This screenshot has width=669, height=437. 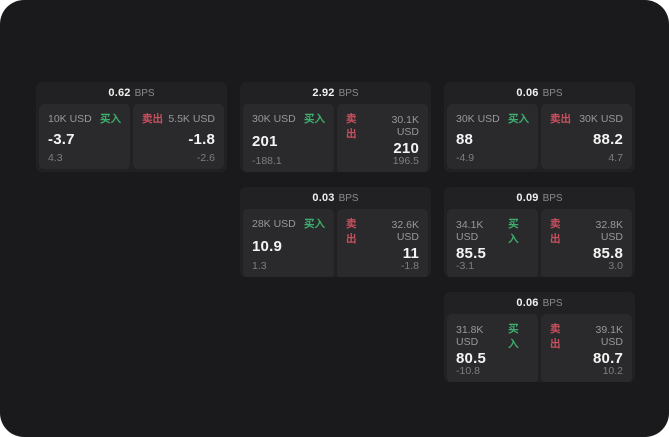 What do you see at coordinates (288, 243) in the screenshot?
I see `buy-panel: 28K USD 买入 10.9 1.3` at bounding box center [288, 243].